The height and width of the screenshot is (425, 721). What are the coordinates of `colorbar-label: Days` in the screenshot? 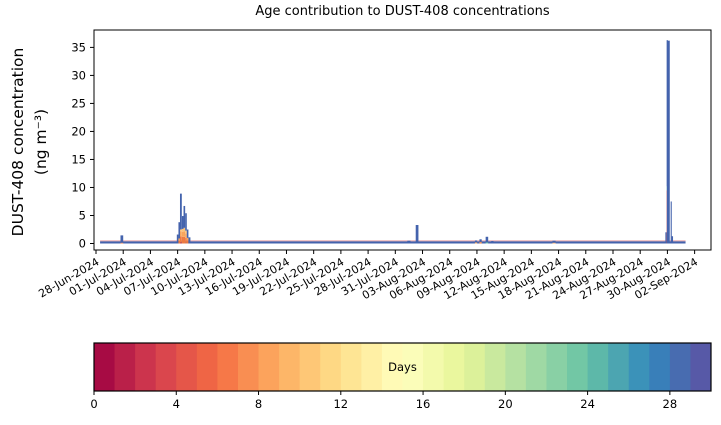 It's located at (402, 367).